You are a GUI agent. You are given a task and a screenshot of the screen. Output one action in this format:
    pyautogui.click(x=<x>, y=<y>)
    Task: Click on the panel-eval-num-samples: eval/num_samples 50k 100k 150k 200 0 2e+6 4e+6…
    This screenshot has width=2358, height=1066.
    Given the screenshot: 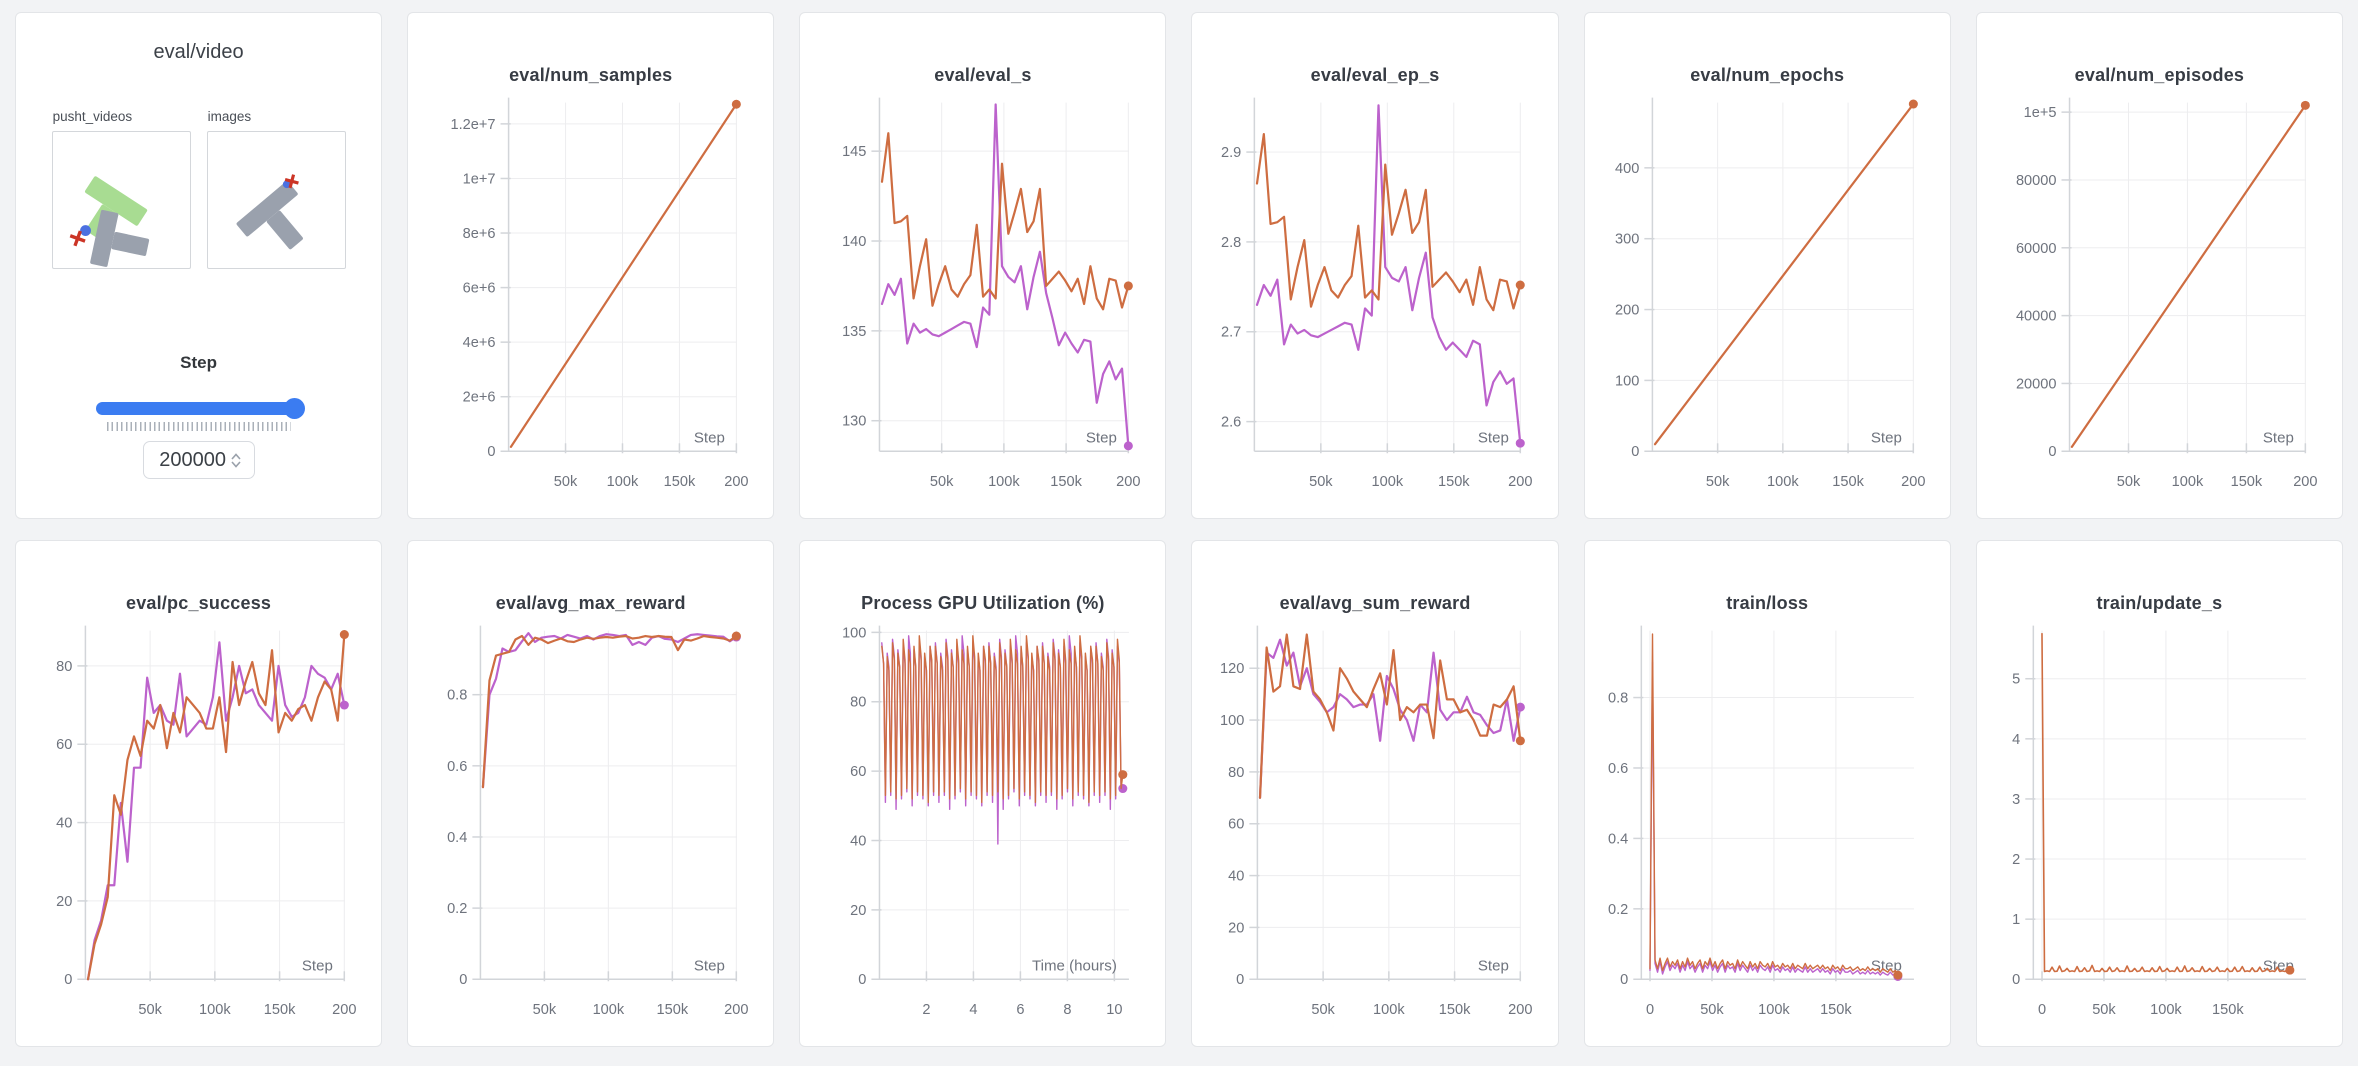 What is the action you would take?
    pyautogui.click(x=591, y=265)
    